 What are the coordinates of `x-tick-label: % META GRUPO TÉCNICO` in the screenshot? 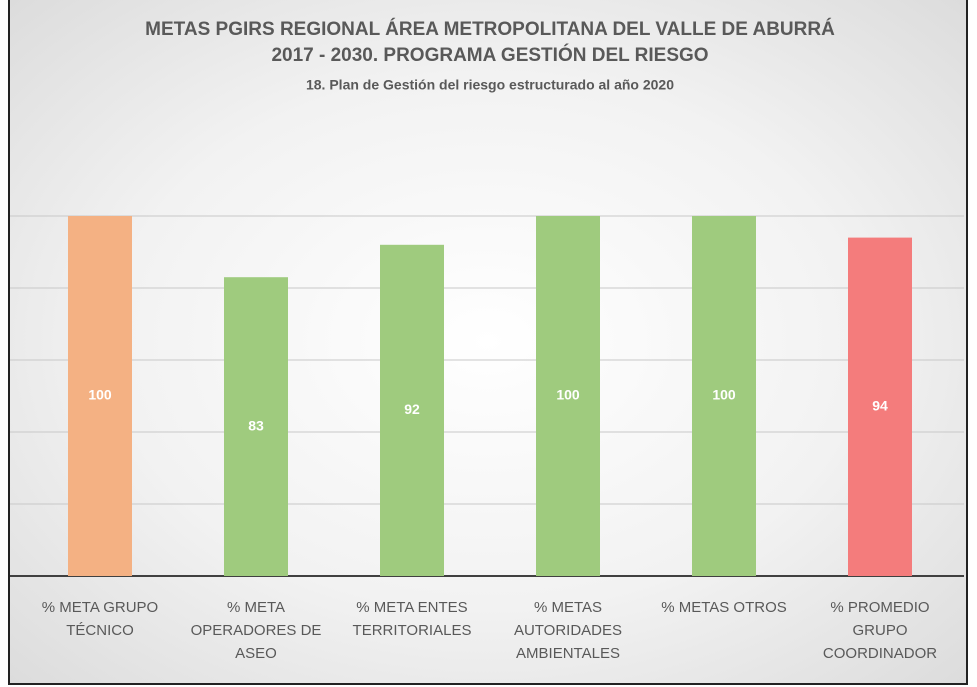 It's located at (100, 619).